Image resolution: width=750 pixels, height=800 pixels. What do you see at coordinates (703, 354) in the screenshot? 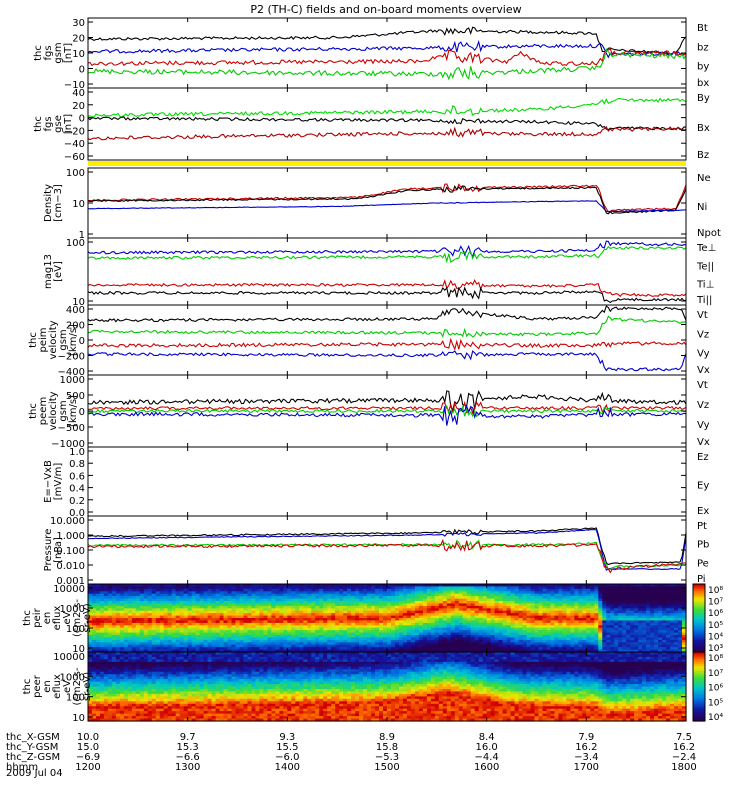
I see `legend-vy: Vy` at bounding box center [703, 354].